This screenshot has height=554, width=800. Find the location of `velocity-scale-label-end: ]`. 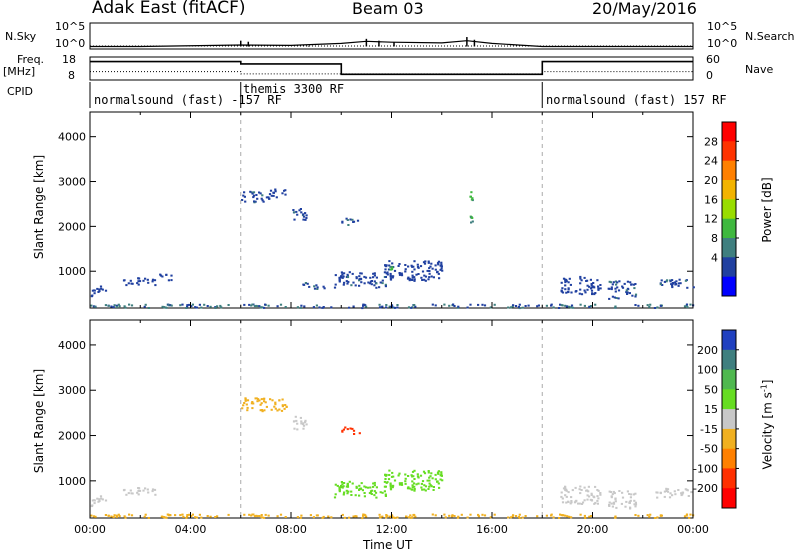

velocity-scale-label-end: ] is located at coordinates (767, 382).